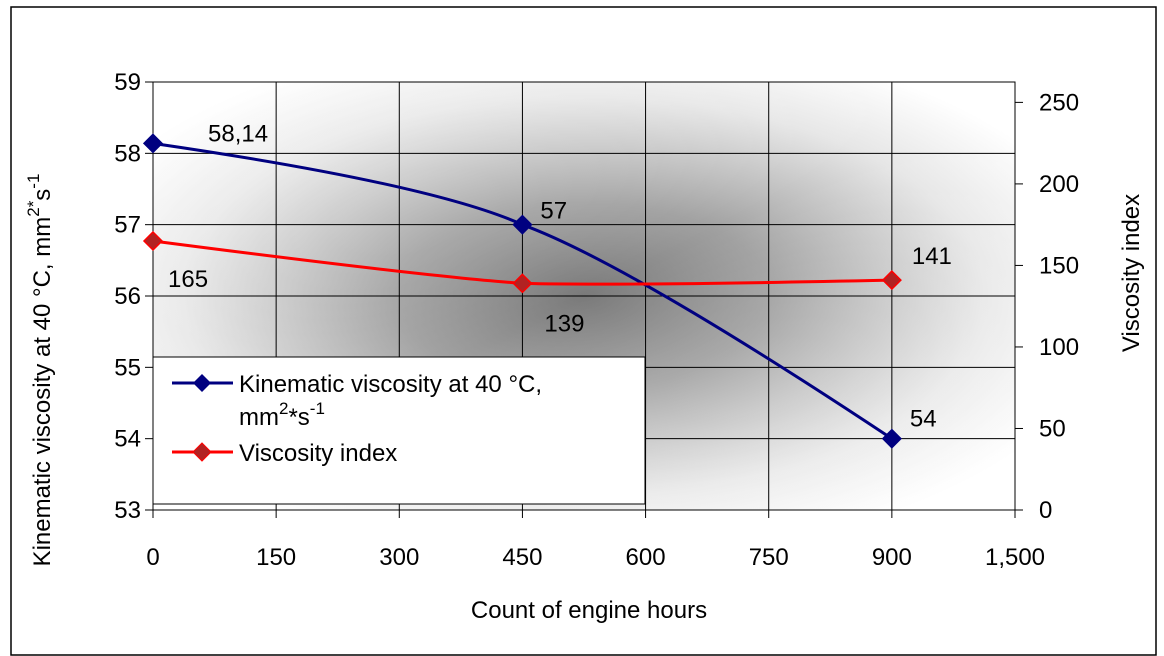 The image size is (1164, 656). What do you see at coordinates (932, 256) in the screenshot?
I see `data-label-viscosity-index: 141` at bounding box center [932, 256].